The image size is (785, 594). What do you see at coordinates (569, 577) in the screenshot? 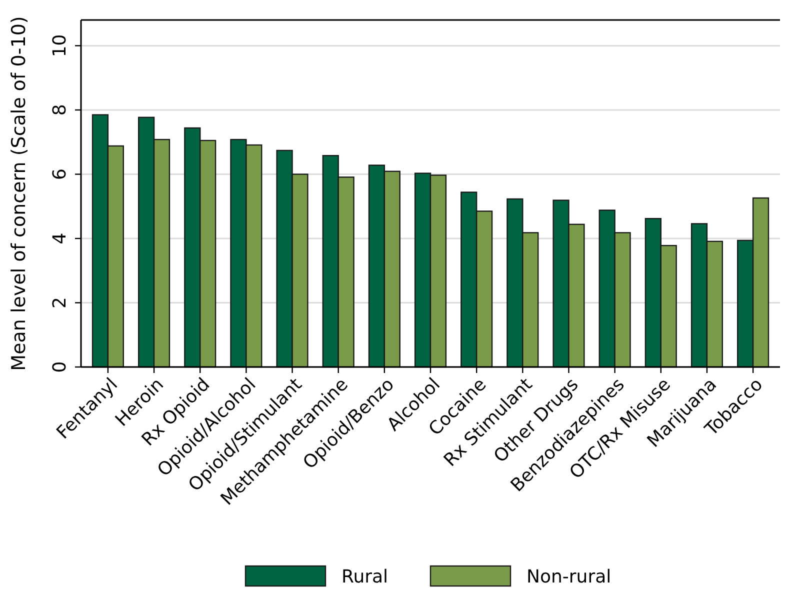
I see `legend-label: Non-rural` at bounding box center [569, 577].